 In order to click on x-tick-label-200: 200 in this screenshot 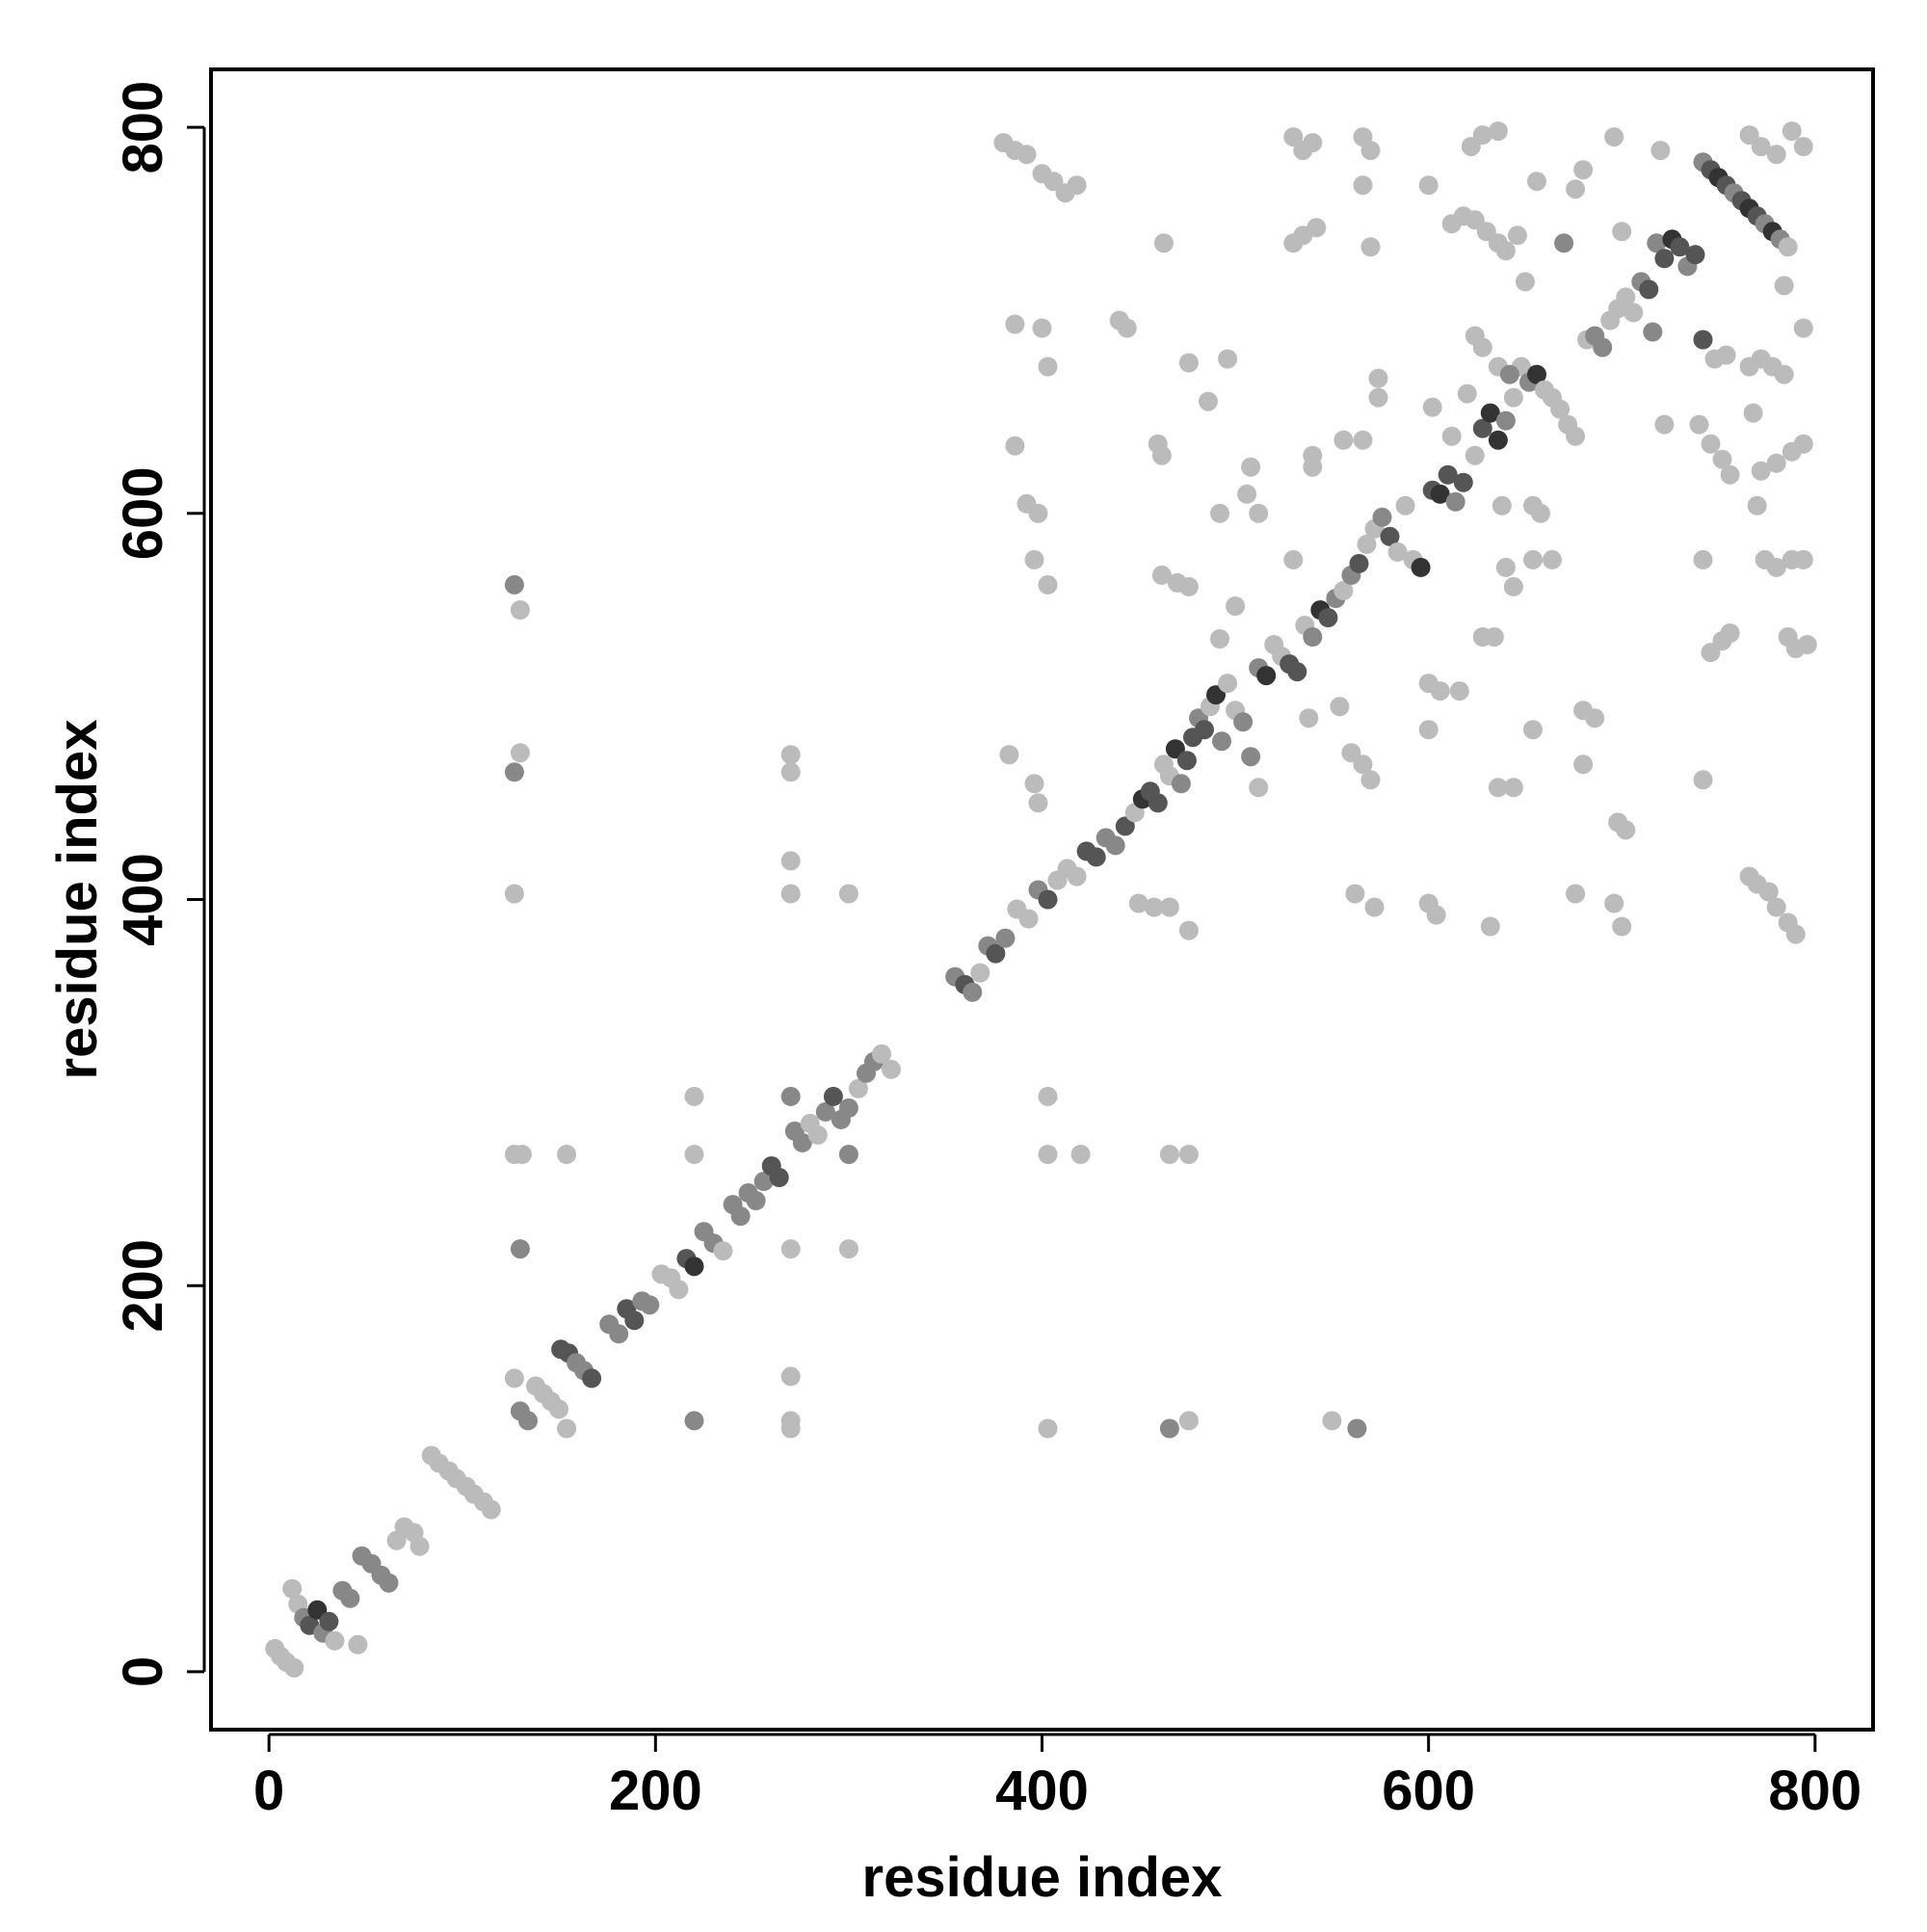, I will do `click(656, 1791)`.